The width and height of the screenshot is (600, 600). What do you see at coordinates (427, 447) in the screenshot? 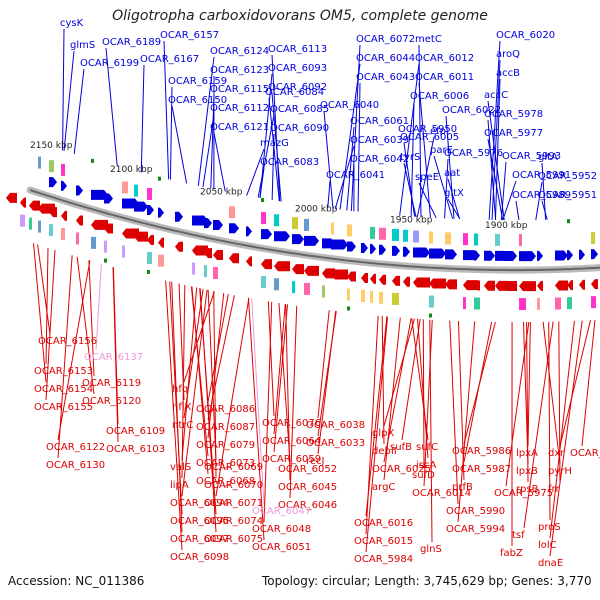
I see `reverse-gene-label: sufC` at bounding box center [427, 447].